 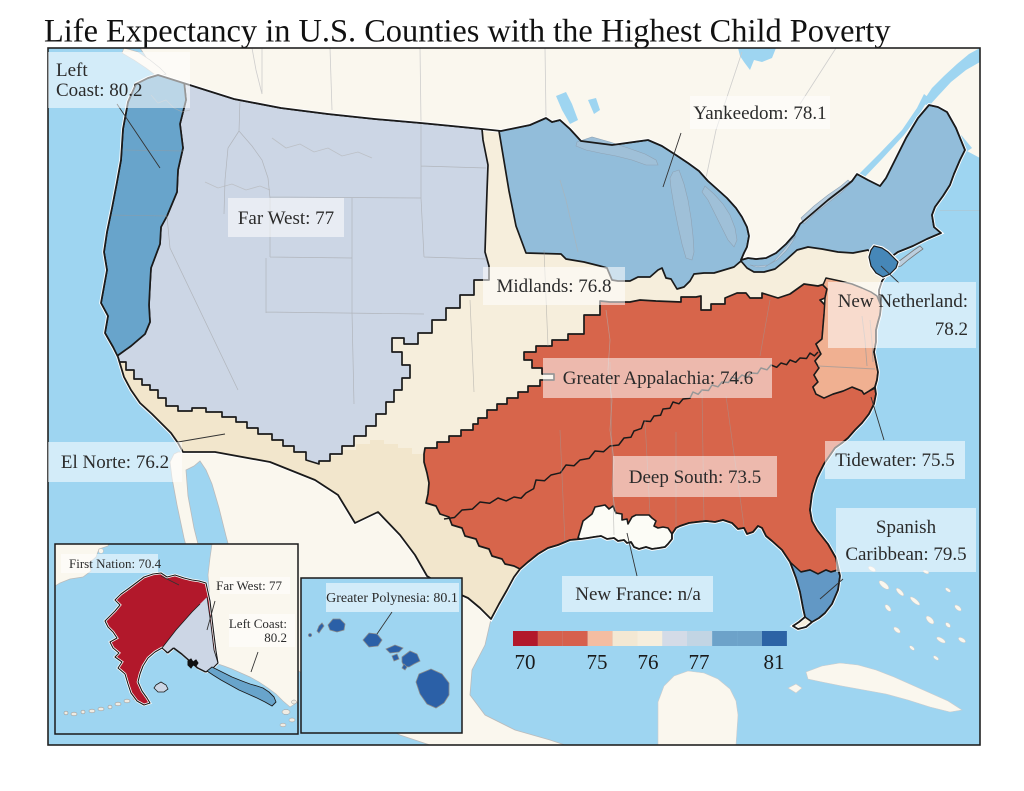 I want to click on svg-text: Midlands: 76.8, so click(x=553, y=286).